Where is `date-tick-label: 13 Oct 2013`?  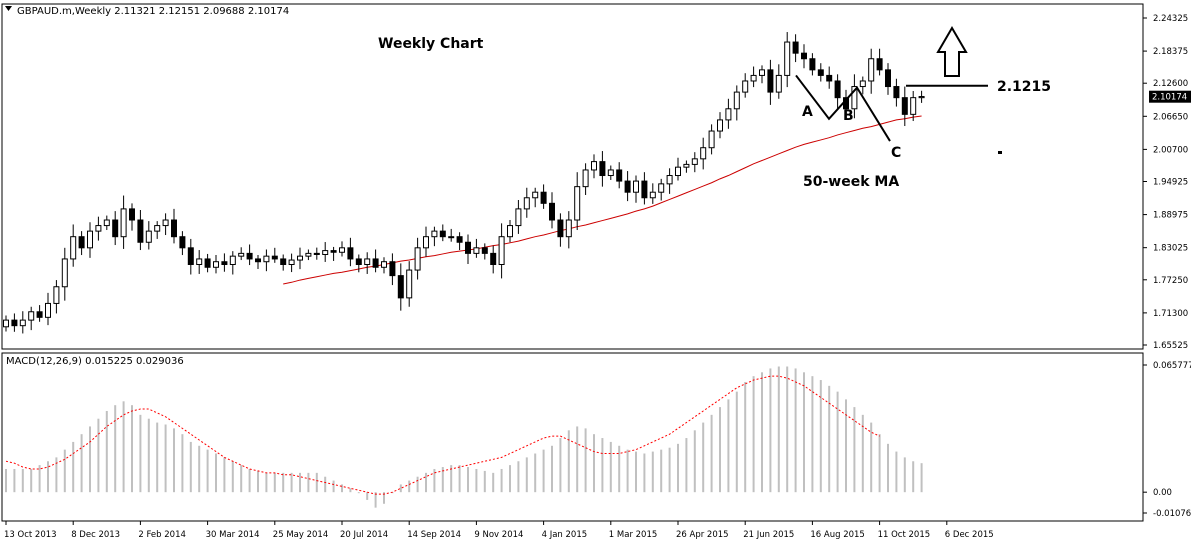 date-tick-label: 13 Oct 2013 is located at coordinates (30, 535).